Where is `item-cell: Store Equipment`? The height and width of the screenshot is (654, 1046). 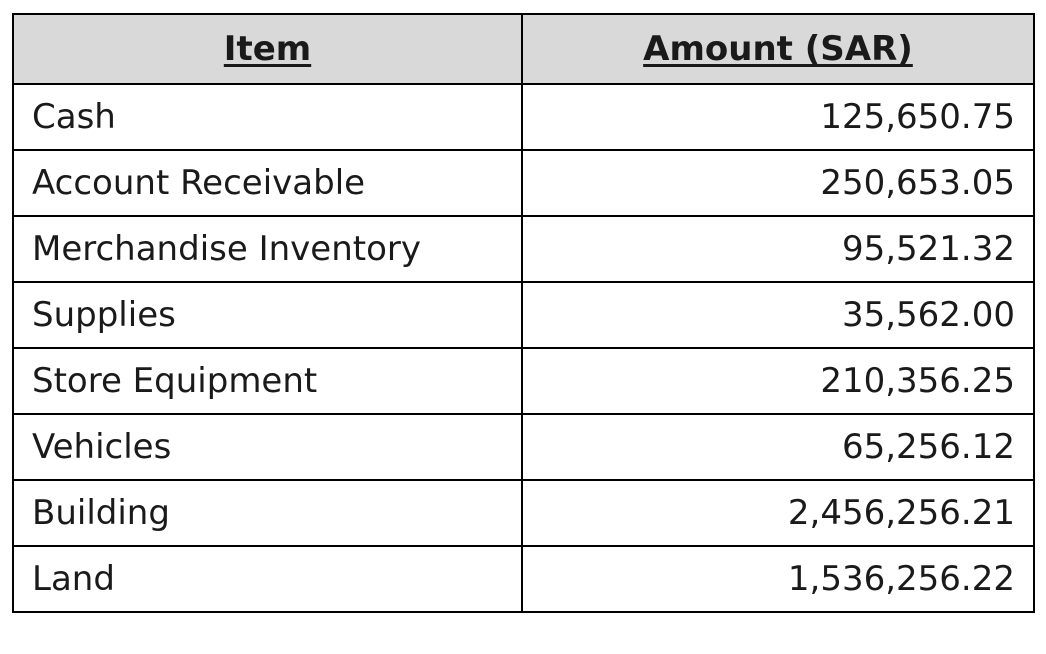 item-cell: Store Equipment is located at coordinates (267, 381).